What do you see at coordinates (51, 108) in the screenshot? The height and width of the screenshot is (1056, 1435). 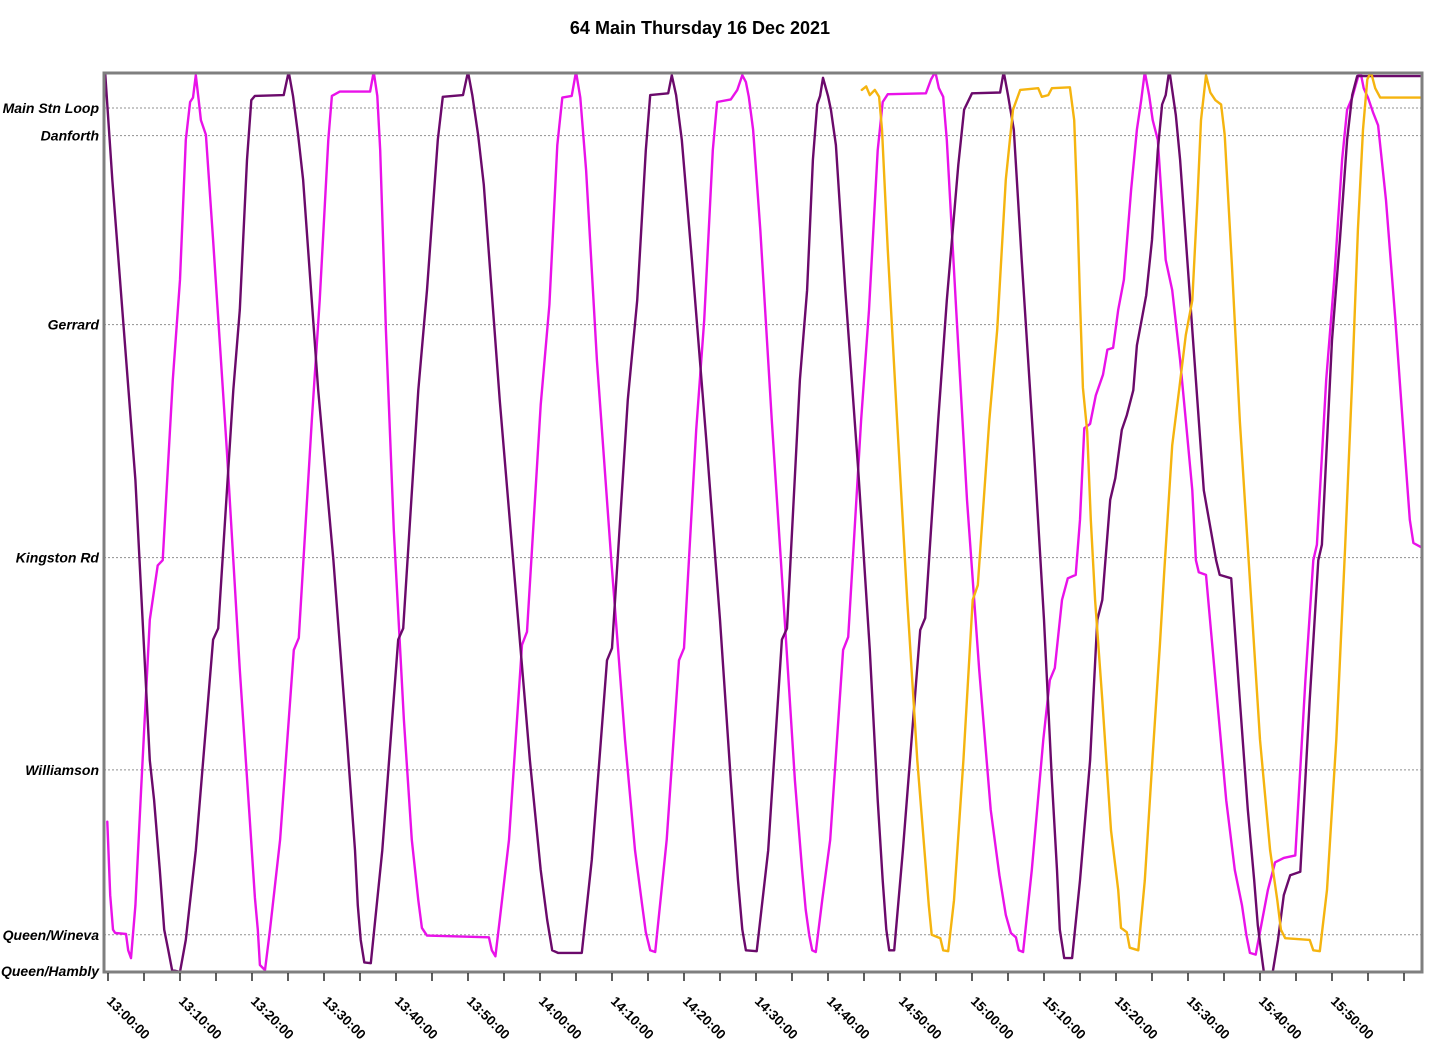 I see `y-stop-label-0: Main Stn Loop` at bounding box center [51, 108].